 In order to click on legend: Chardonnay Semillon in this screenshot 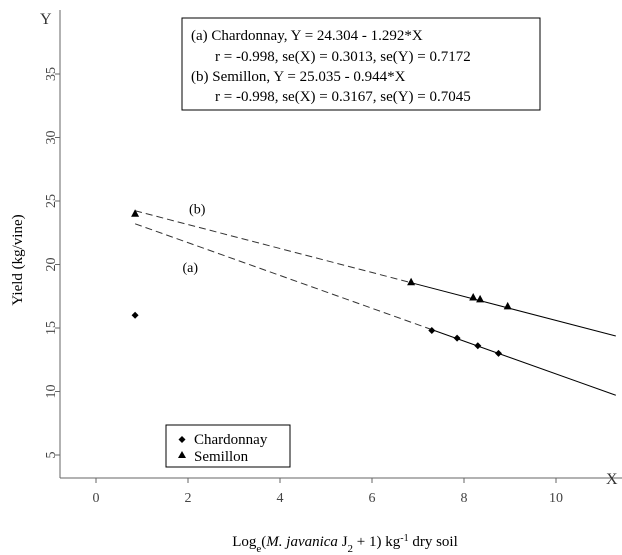, I will do `click(228, 446)`.